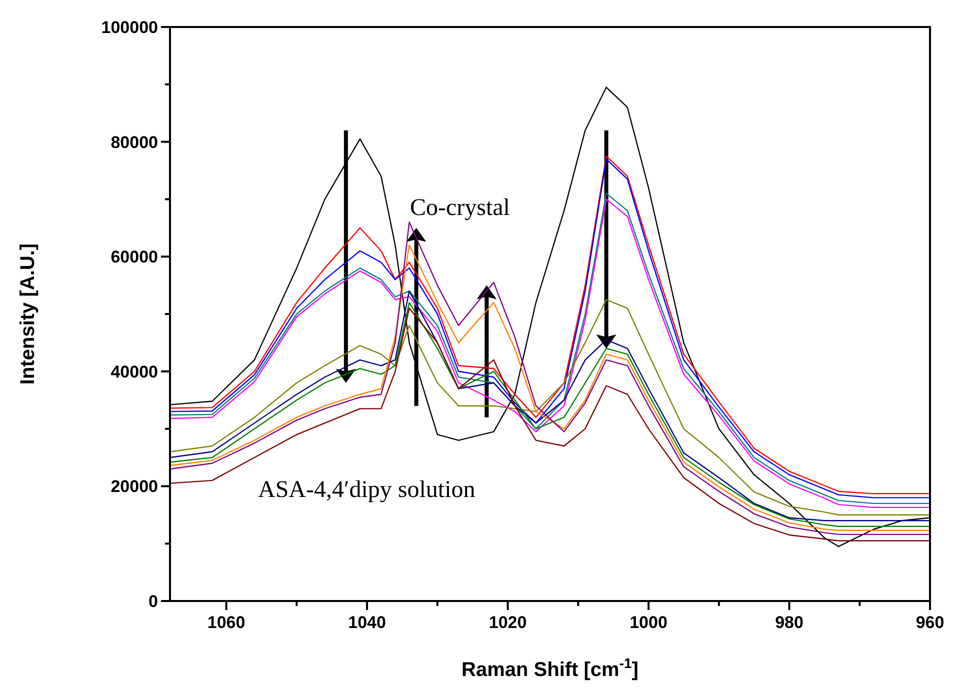 This screenshot has height=695, width=953. What do you see at coordinates (134, 257) in the screenshot?
I see `y-tick-label: 60000` at bounding box center [134, 257].